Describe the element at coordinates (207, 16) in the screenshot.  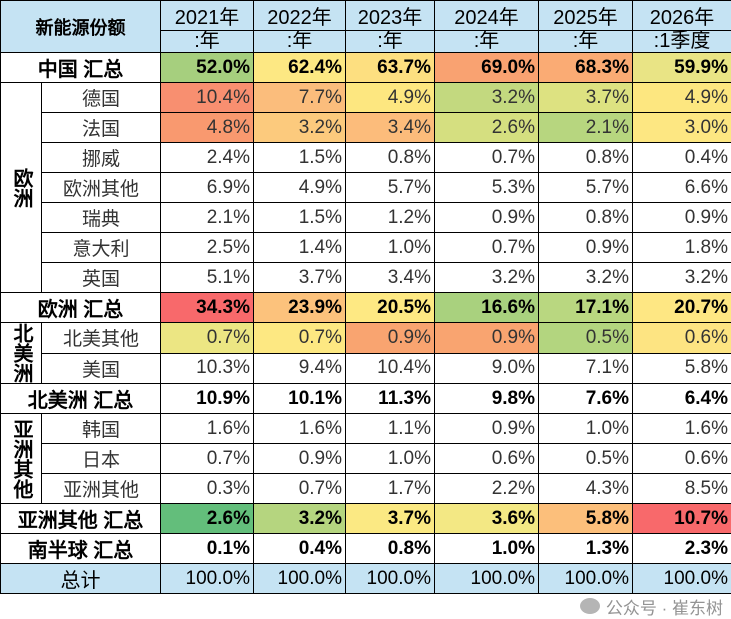
I see `year-header: 2021年` at that location.